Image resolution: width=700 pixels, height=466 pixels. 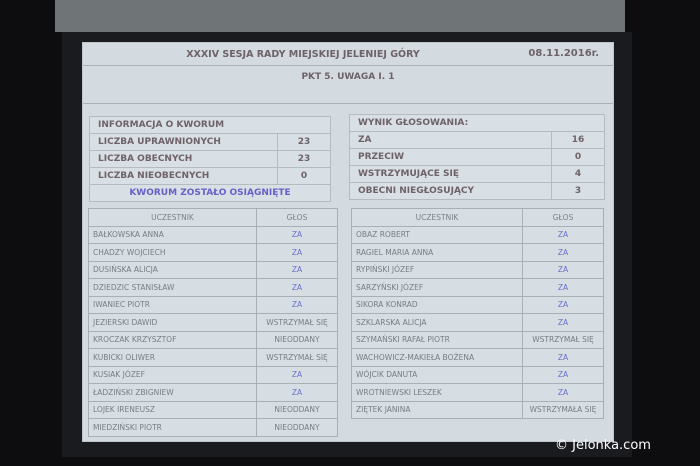 I want to click on result-row: OBECNI NIEGŁOSUJĄCY 3, so click(x=477, y=191).